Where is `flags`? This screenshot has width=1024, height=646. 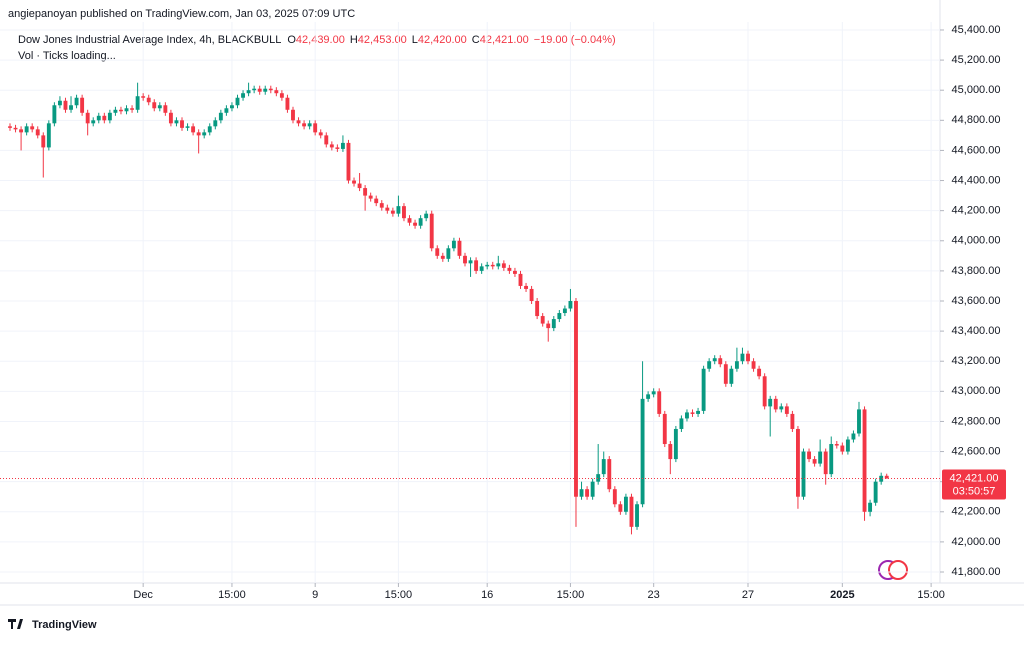
flags is located at coordinates (893, 570).